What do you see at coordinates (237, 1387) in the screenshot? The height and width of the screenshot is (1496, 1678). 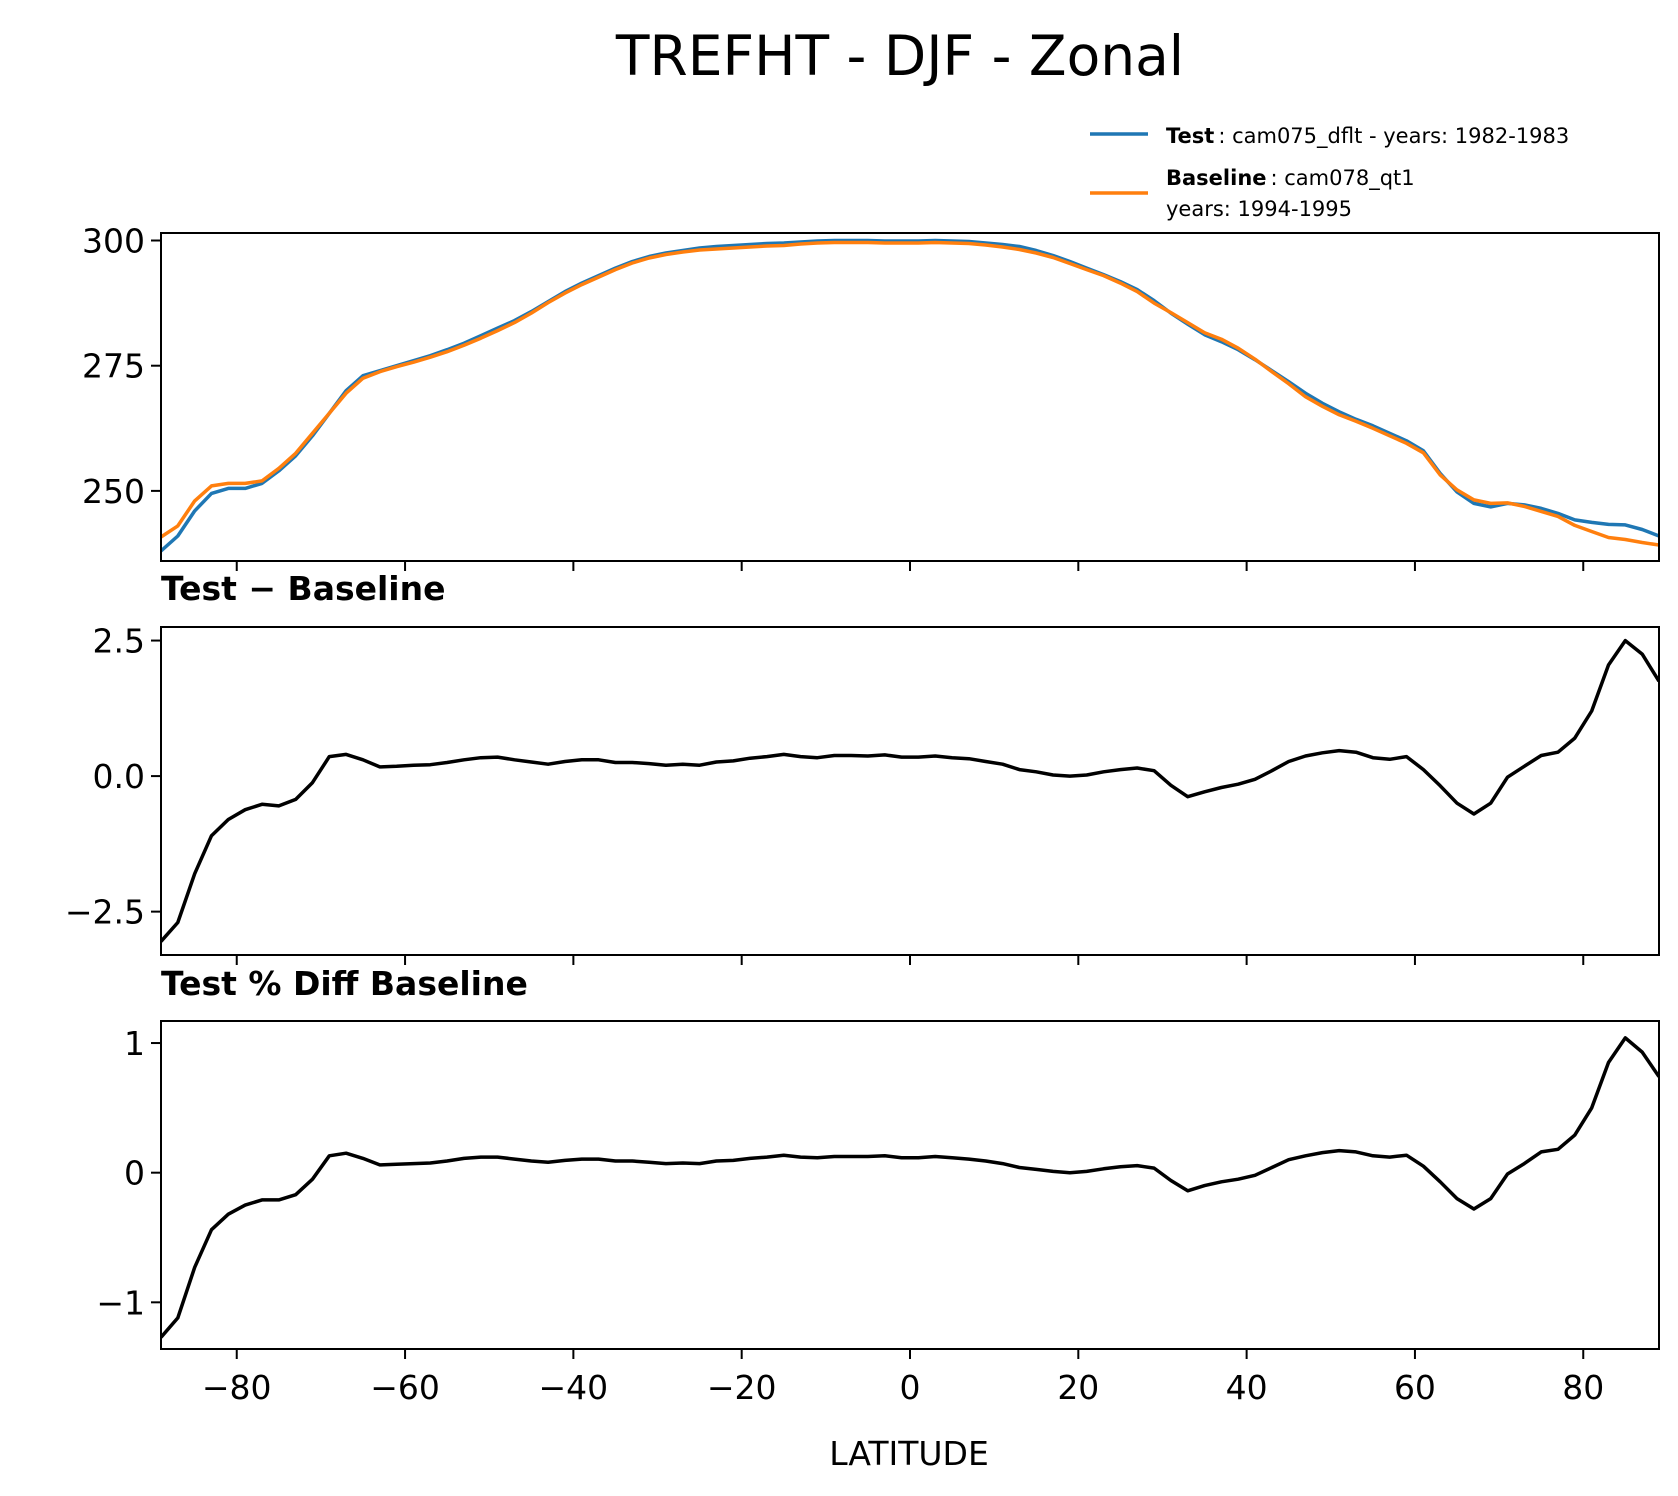 I see `x-tick-label: −80` at bounding box center [237, 1387].